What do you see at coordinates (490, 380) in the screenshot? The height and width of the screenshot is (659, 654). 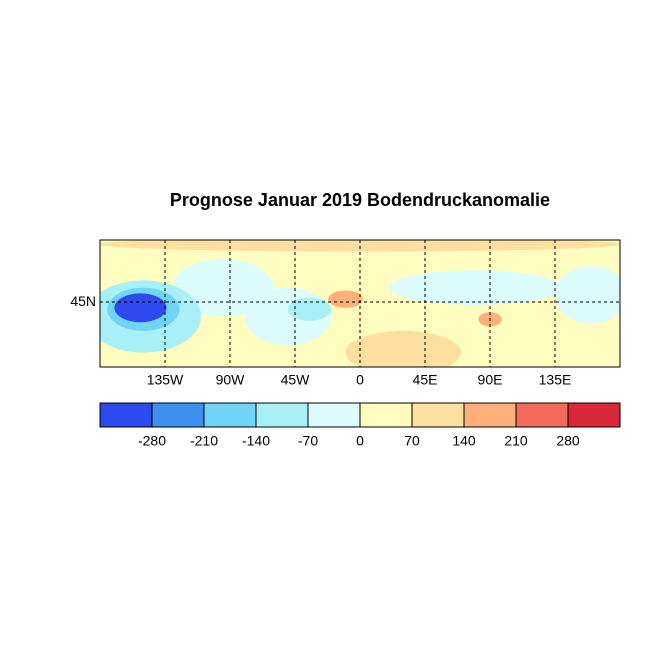 I see `x-tick-label: 90E` at bounding box center [490, 380].